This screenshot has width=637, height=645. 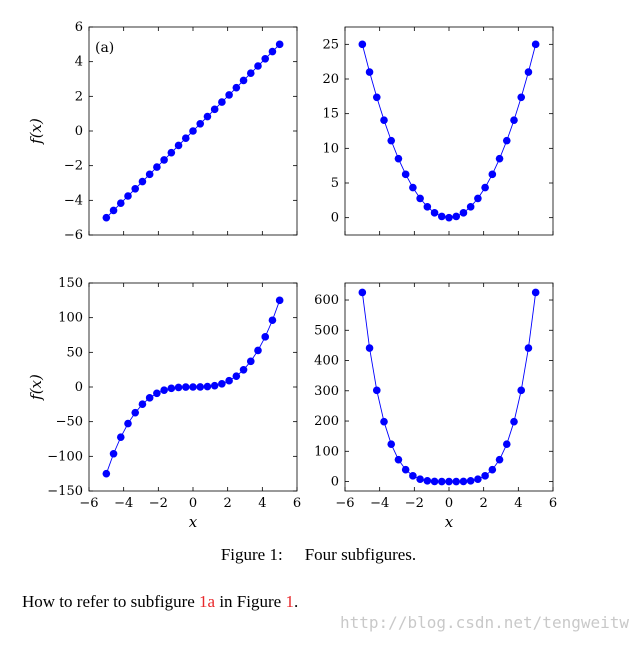 I want to click on y-tick-label: 10, so click(x=330, y=148).